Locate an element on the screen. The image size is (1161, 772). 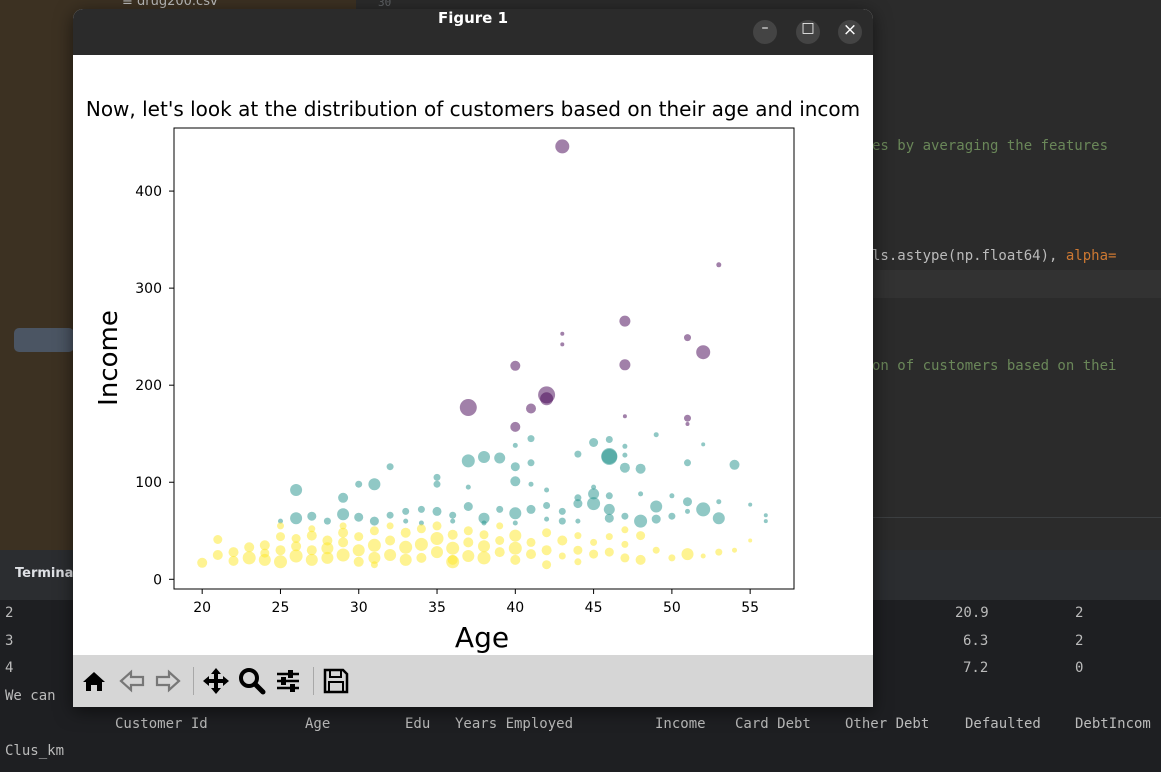
home-icon is located at coordinates (94, 681).